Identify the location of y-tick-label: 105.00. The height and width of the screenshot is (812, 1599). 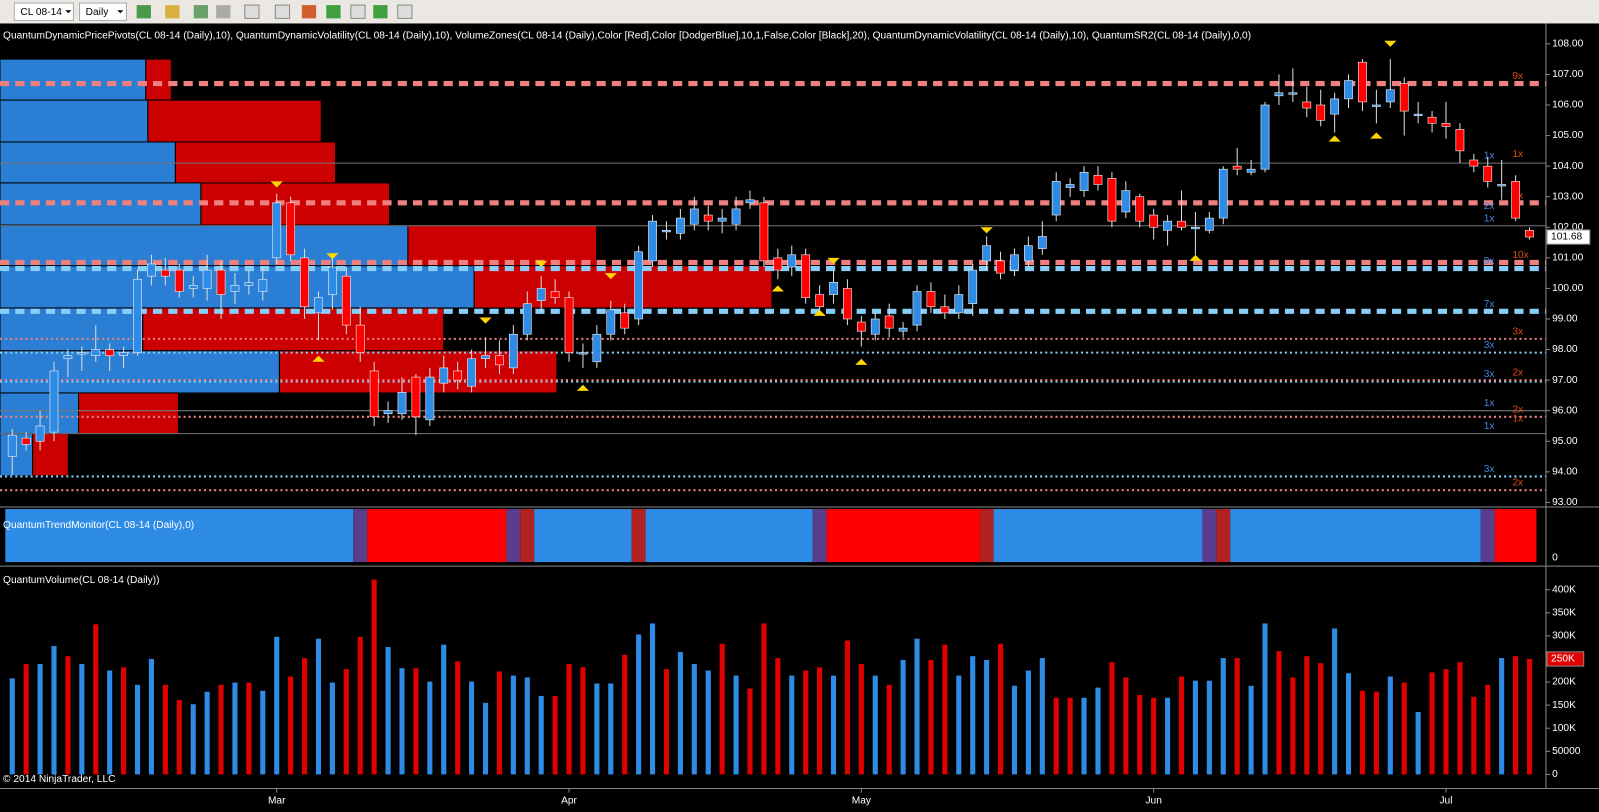
(1567, 135).